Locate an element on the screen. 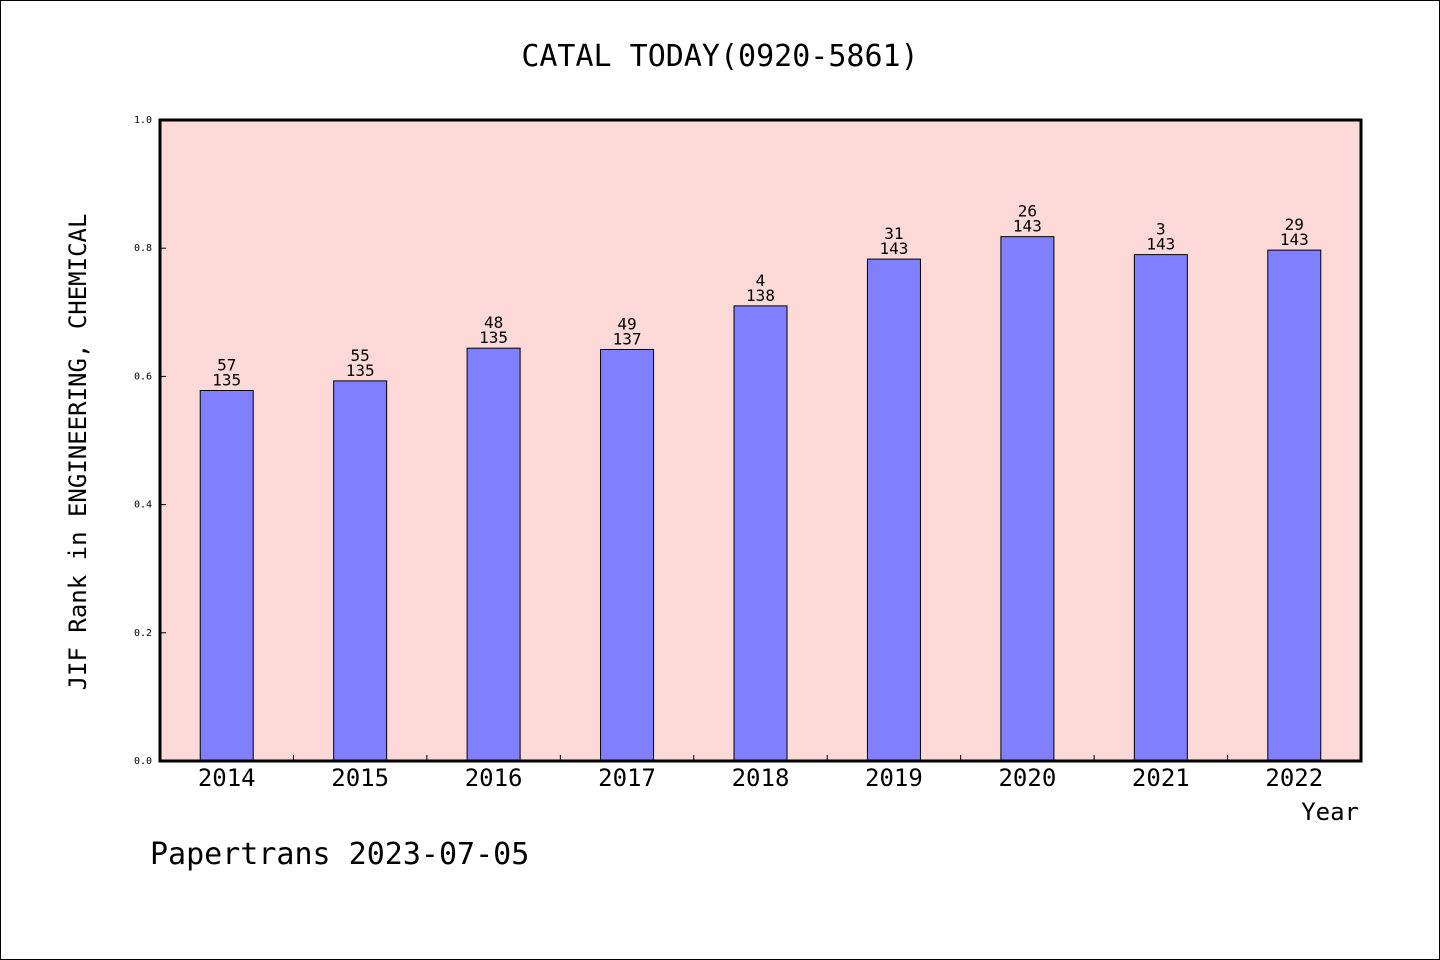  total-label-2019: 143 is located at coordinates (893, 248).